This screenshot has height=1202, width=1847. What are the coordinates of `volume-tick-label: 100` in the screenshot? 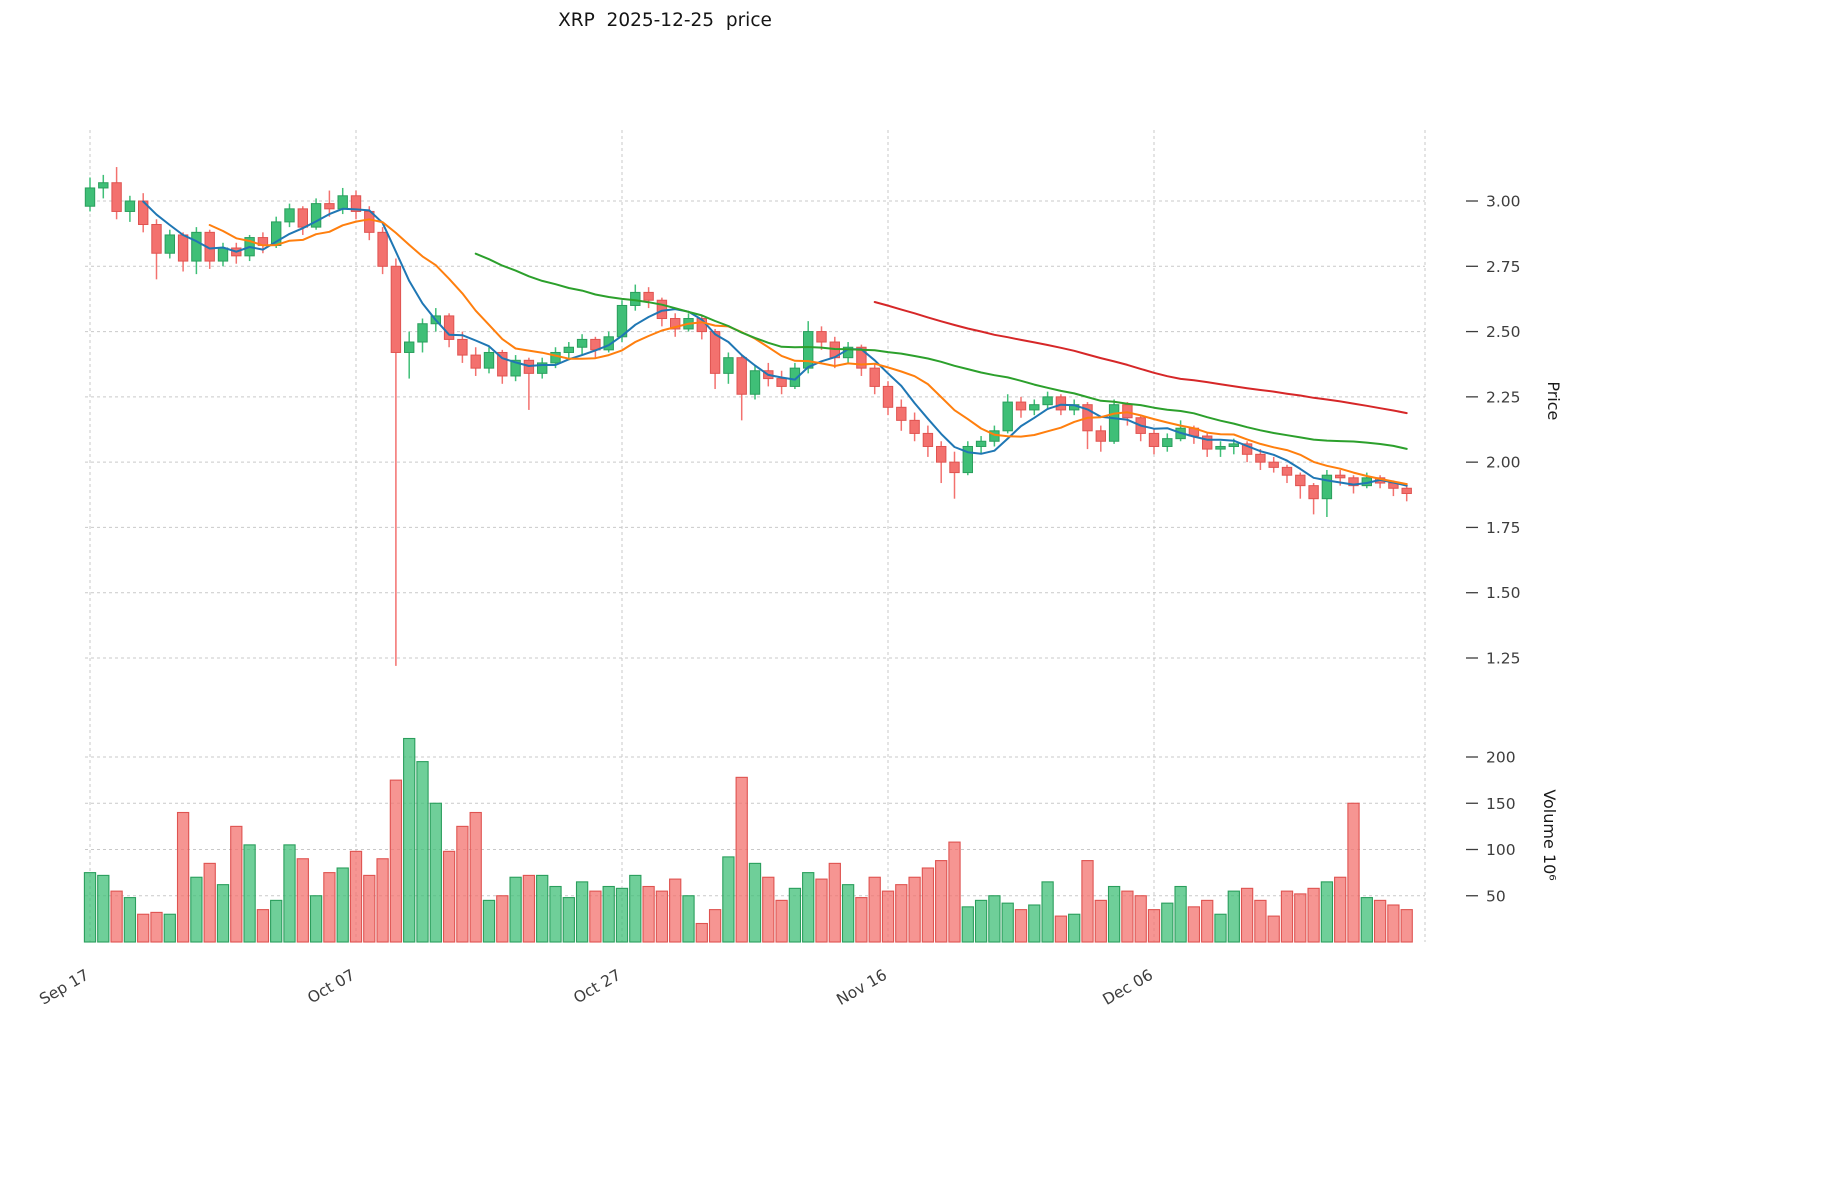 It's located at (1501, 850).